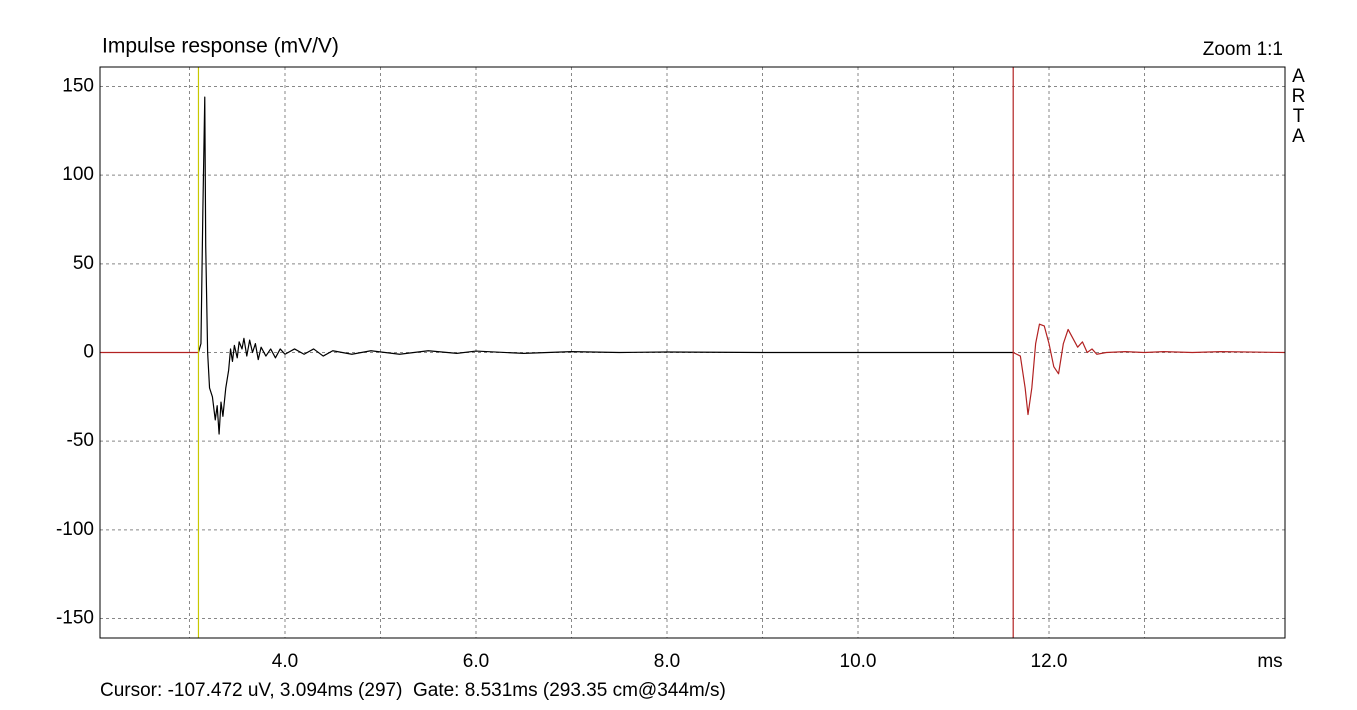 The width and height of the screenshot is (1357, 710). What do you see at coordinates (78, 174) in the screenshot?
I see `y-tick-label: 100` at bounding box center [78, 174].